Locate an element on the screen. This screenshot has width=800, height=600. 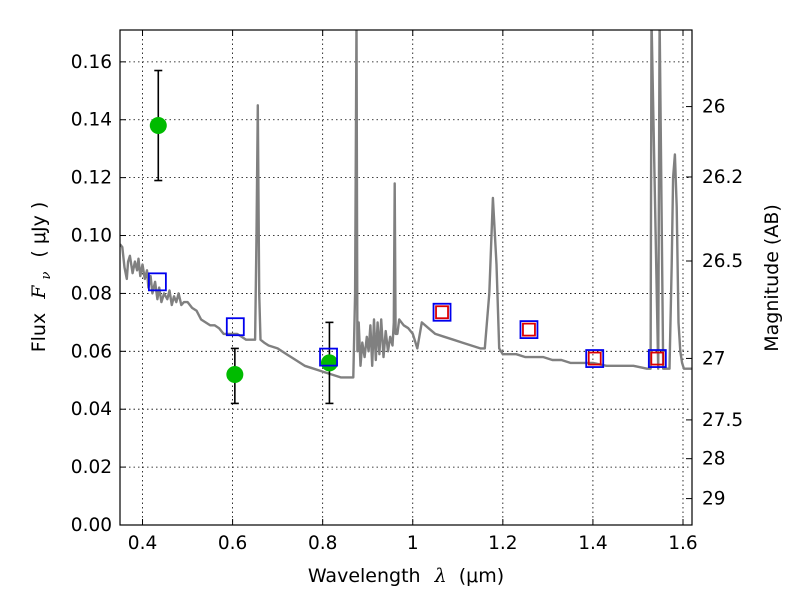
y2-tick-label: 29 is located at coordinates (714, 499).